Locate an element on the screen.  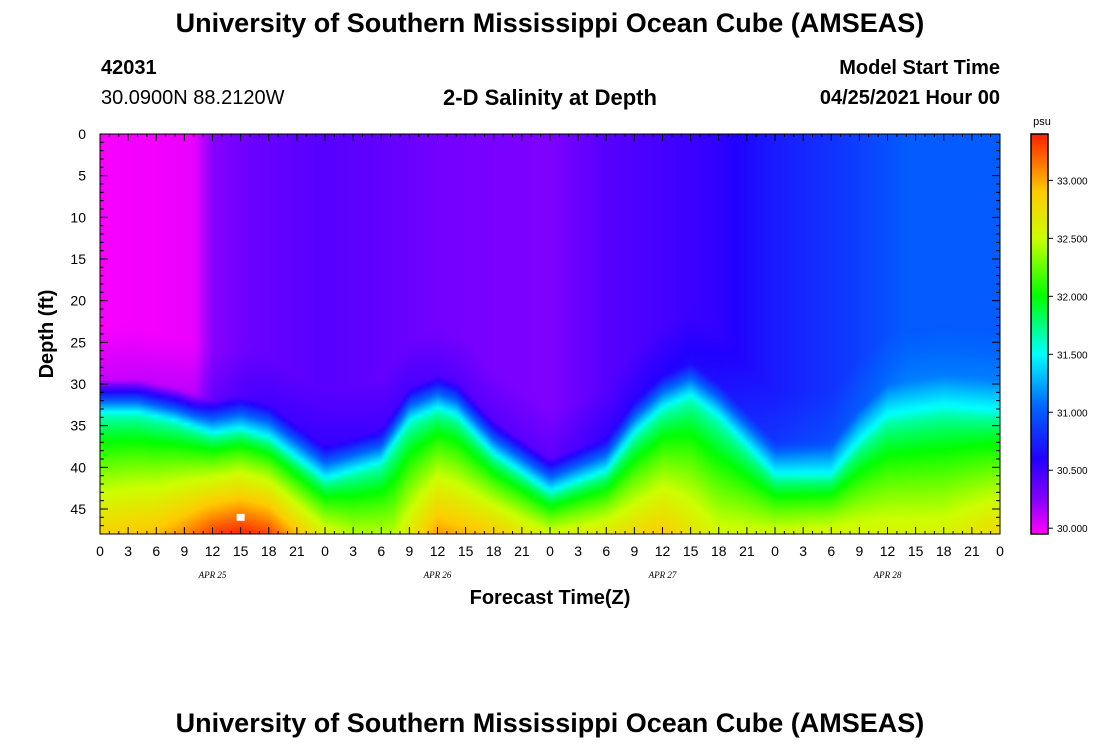
y-axis-label: Depth (ft) is located at coordinates (47, 334).